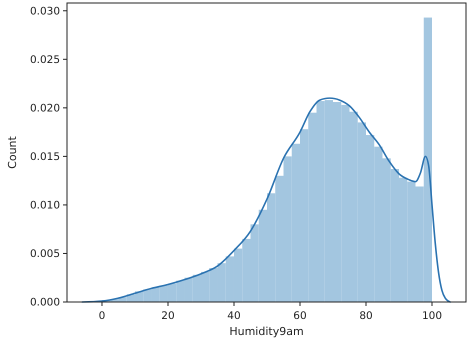 The width and height of the screenshot is (474, 348). I want to click on y-tick-label: 0.015, so click(45, 157).